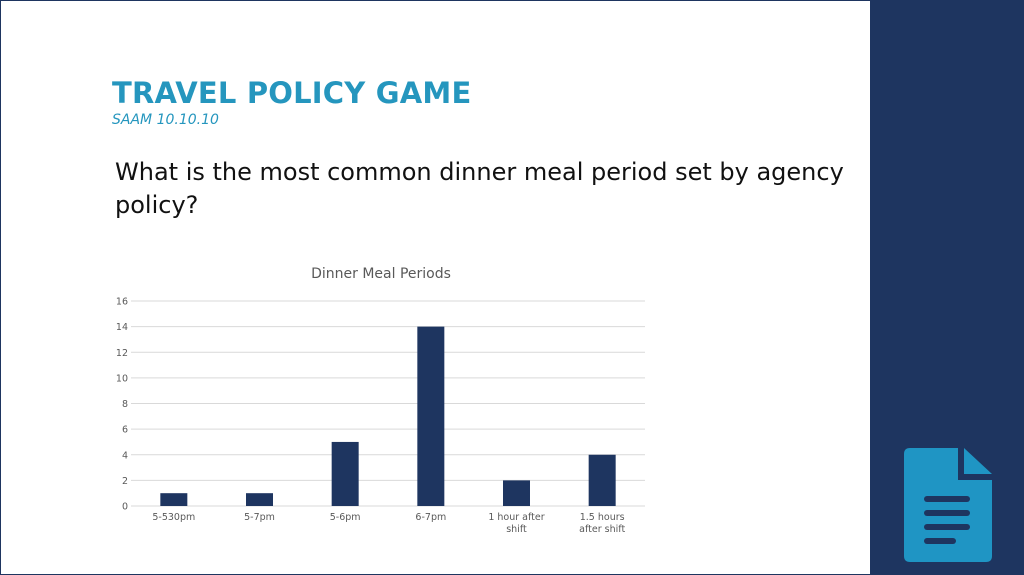  Describe the element at coordinates (430, 517) in the screenshot. I see `x-tick-label: 6-7pm` at that location.